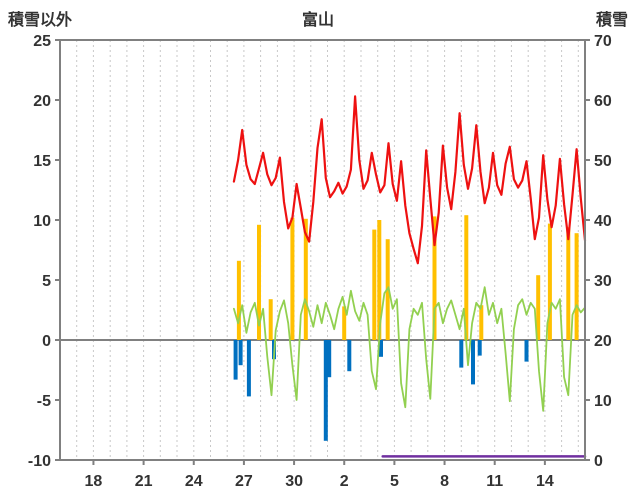 This screenshot has width=636, height=501. I want to click on left-tick-label: 15, so click(42, 161).